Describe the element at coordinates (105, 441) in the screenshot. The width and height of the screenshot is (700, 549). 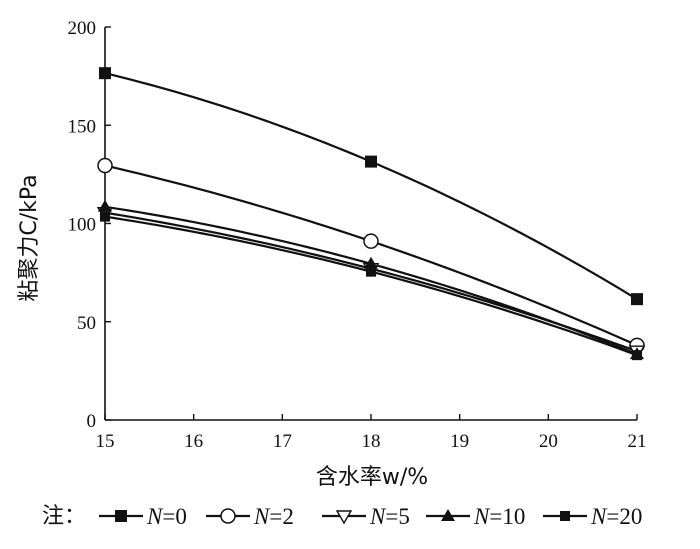
I see `x-tick-label: 15` at that location.